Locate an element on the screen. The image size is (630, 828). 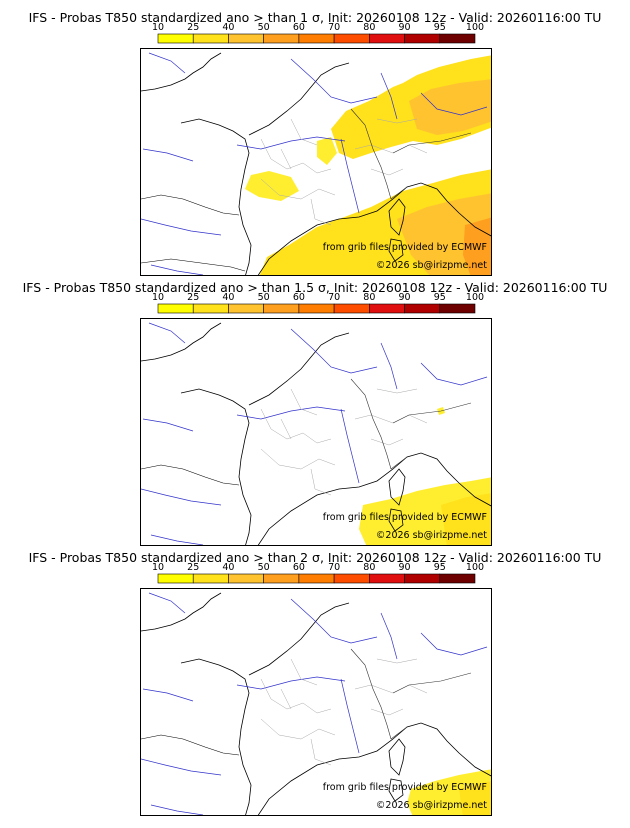
probability-area-centre is located at coordinates (327, 151).